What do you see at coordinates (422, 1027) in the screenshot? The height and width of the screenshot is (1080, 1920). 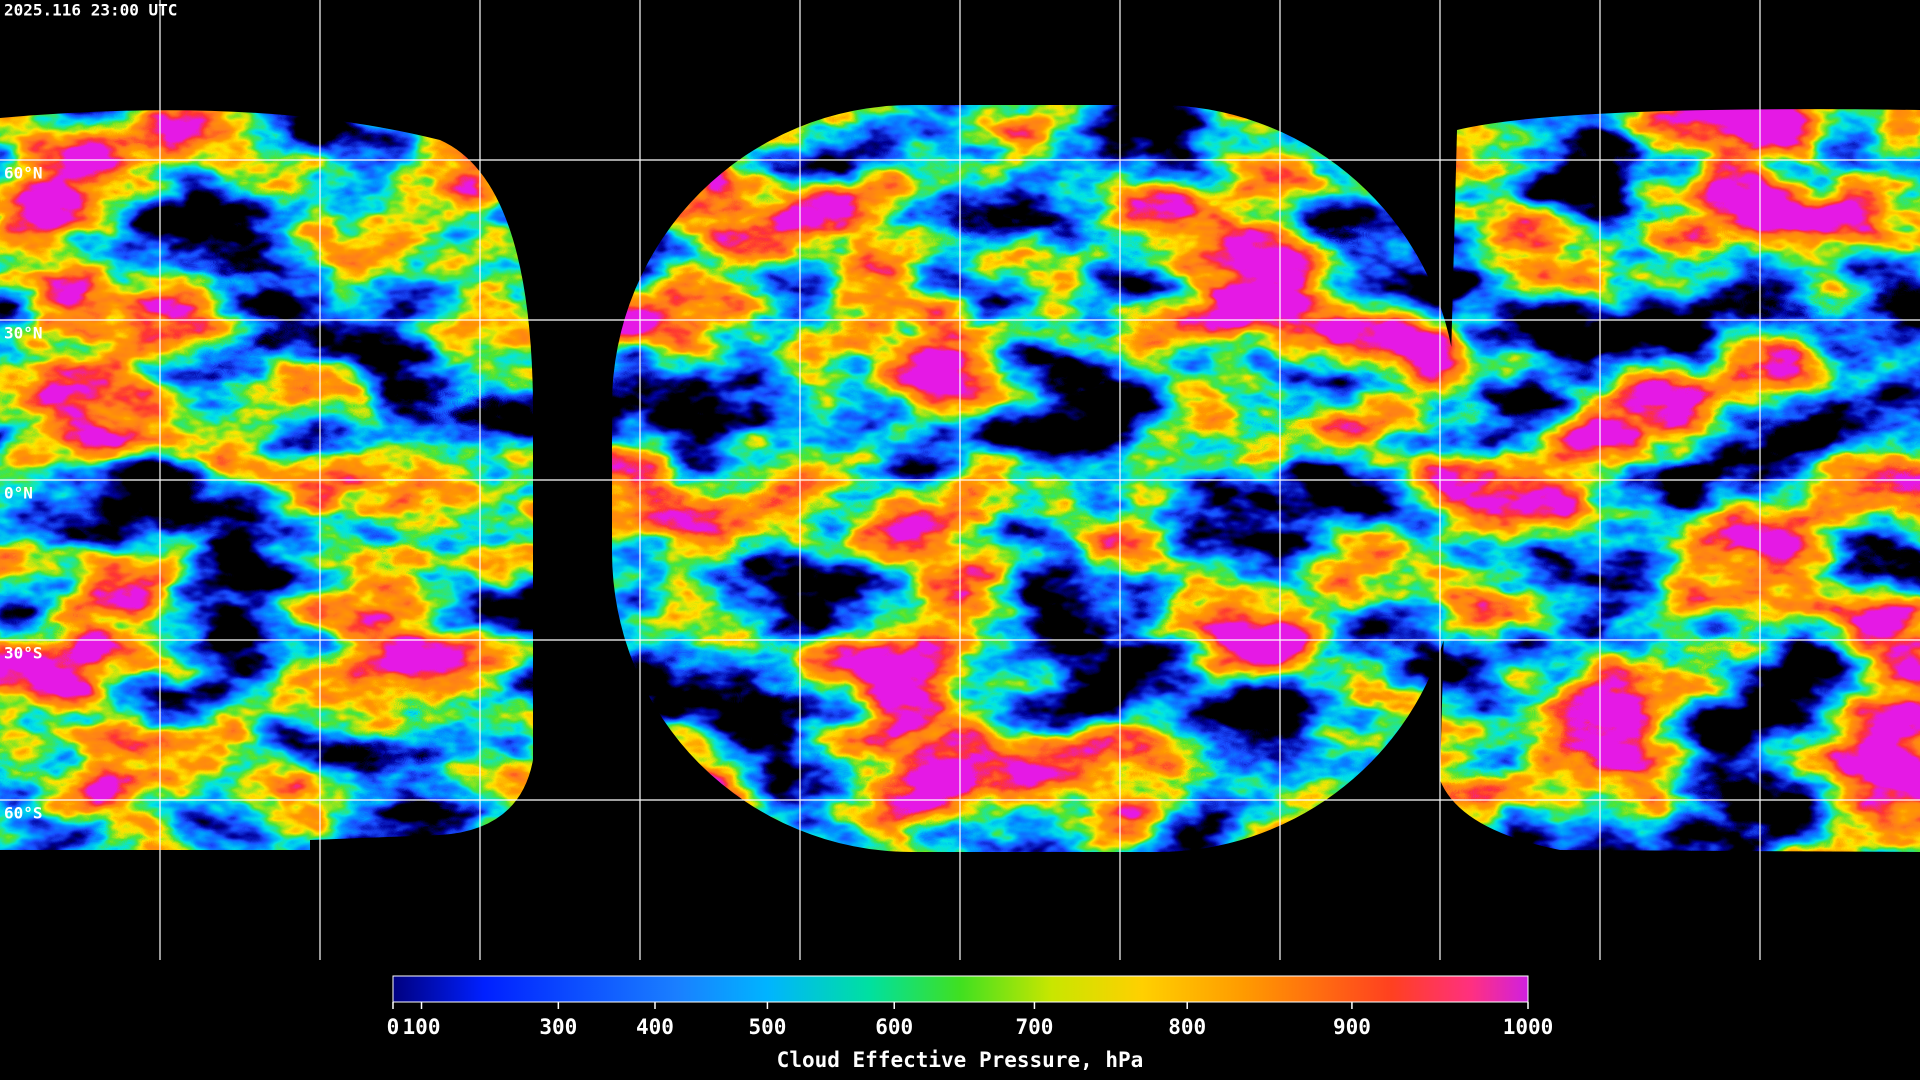 I see `colorbar-tick-label: 100` at bounding box center [422, 1027].